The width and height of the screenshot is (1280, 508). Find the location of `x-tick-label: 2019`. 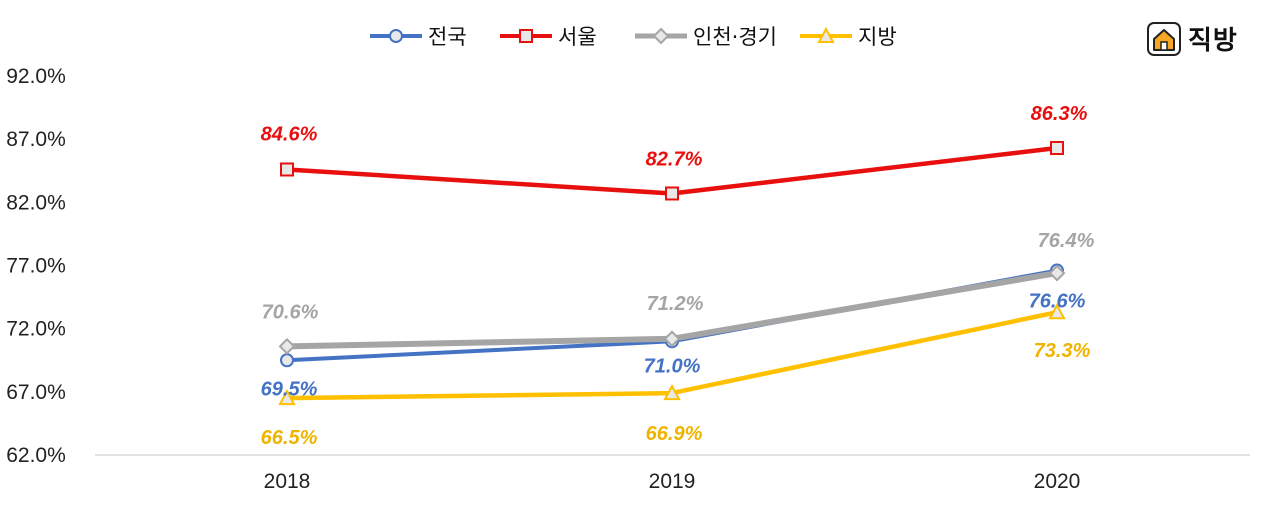

x-tick-label: 2019 is located at coordinates (672, 481).